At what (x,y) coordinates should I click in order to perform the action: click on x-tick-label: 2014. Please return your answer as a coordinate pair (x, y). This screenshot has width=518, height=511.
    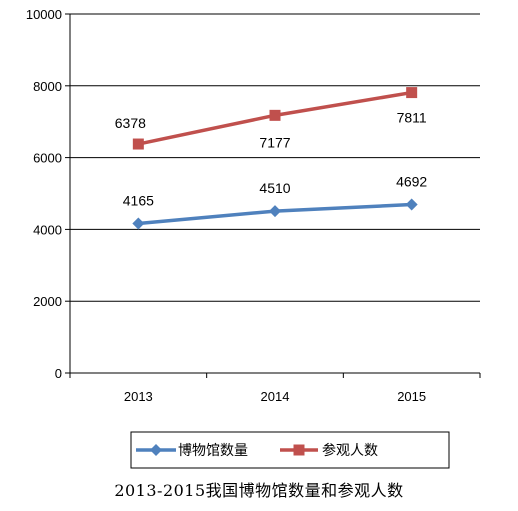
    Looking at the image, I should click on (275, 396).